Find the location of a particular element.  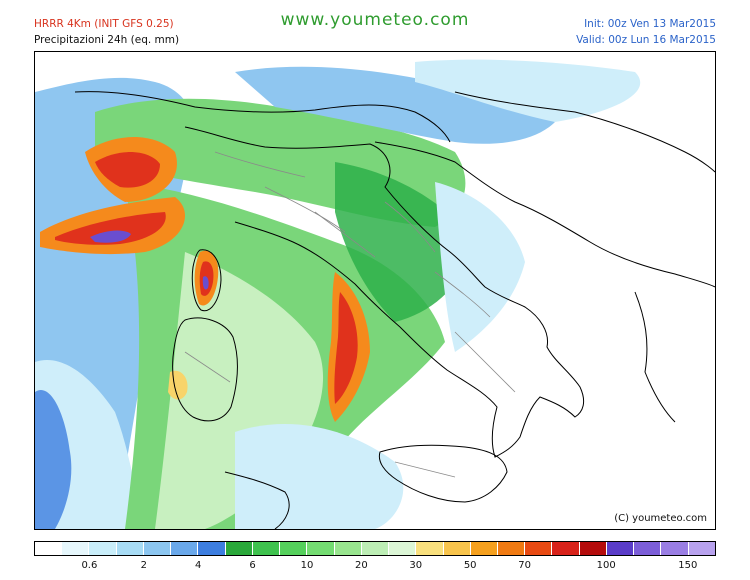

legend-tick-label: 30 is located at coordinates (416, 565).